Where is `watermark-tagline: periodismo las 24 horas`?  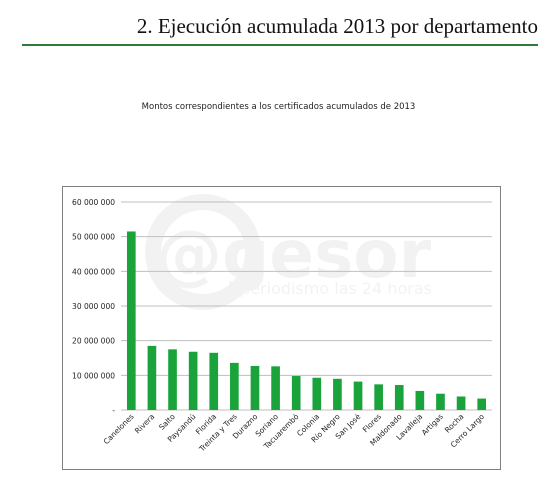 watermark-tagline: periodismo las 24 horas is located at coordinates (336, 288).